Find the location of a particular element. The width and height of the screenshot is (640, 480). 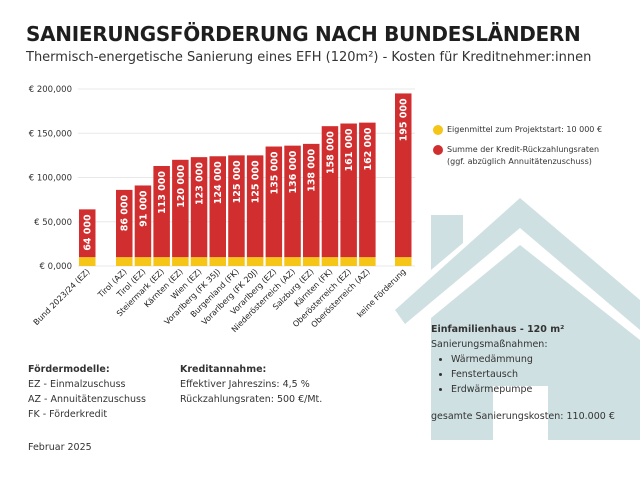

measure-item: Fenstertausch is located at coordinates (533, 374).